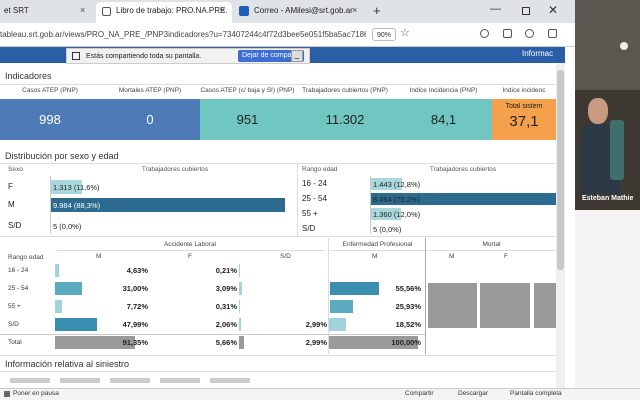  Describe the element at coordinates (608, 198) in the screenshot. I see `video-name: Esteban Mathie` at that location.